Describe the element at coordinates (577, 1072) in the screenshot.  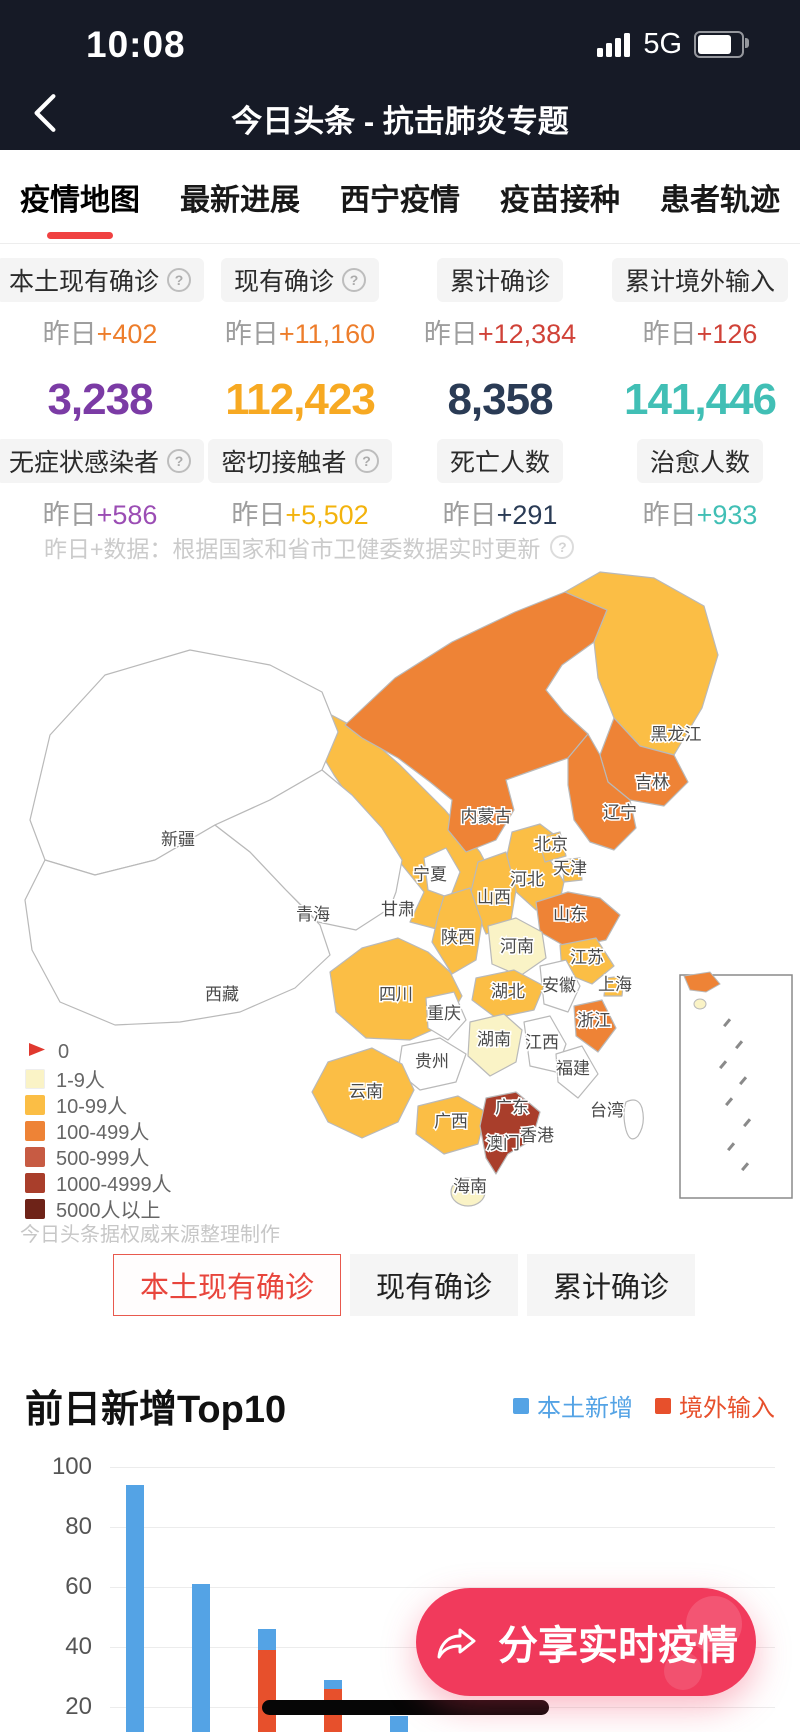
I see `province-fujian` at that location.